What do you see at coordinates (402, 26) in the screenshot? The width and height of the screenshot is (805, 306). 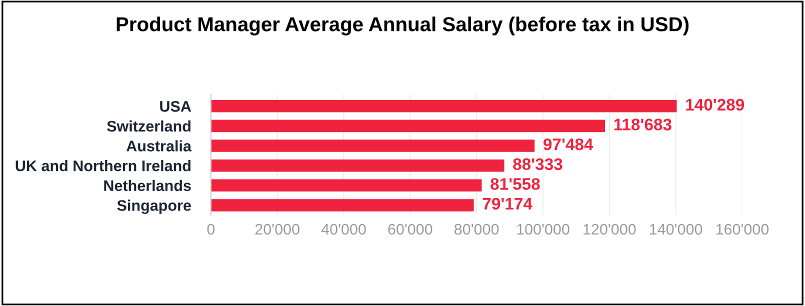 I see `chart-title: Product Manager Average Annual Salary (before tax in USD)` at bounding box center [402, 26].